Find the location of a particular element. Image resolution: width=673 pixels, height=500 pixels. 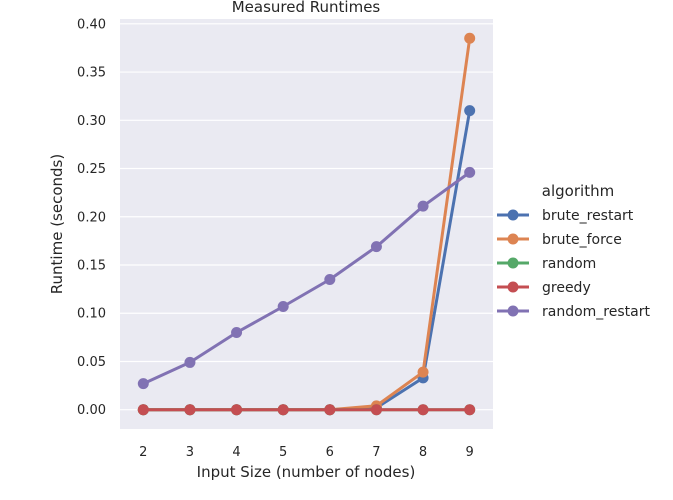

y-tick-label: 0.20 is located at coordinates (91, 217).